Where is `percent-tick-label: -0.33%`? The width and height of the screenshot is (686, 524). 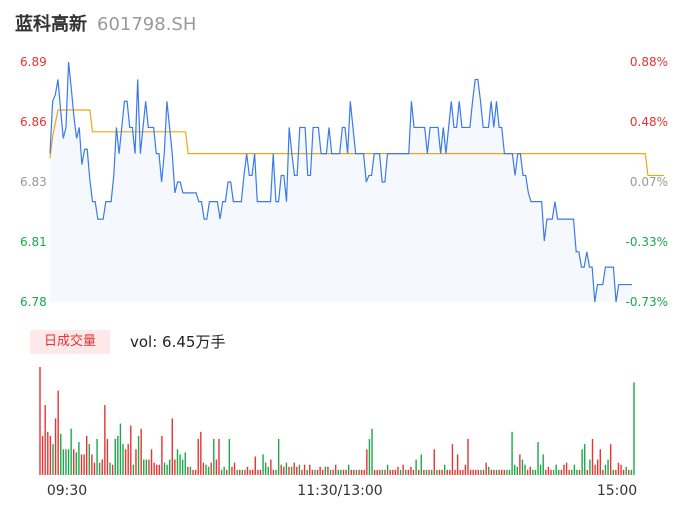 percent-tick-label: -0.33% is located at coordinates (647, 242).